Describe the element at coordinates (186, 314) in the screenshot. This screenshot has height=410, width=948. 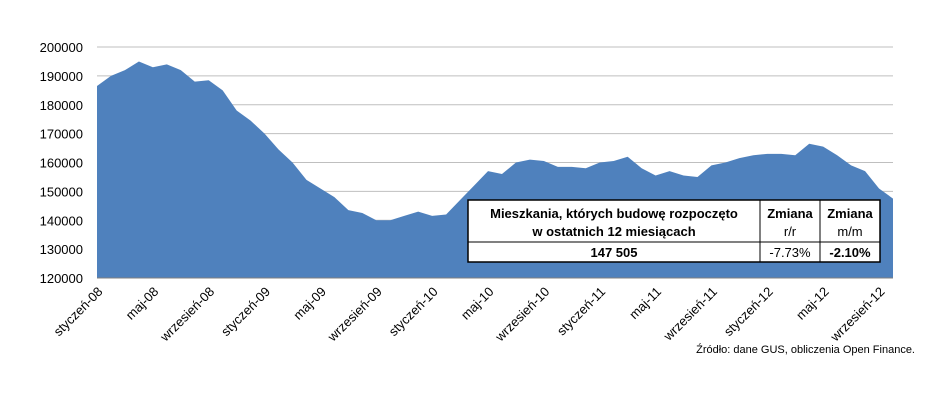
I see `x-tick-label: wrzesień-08` at that location.